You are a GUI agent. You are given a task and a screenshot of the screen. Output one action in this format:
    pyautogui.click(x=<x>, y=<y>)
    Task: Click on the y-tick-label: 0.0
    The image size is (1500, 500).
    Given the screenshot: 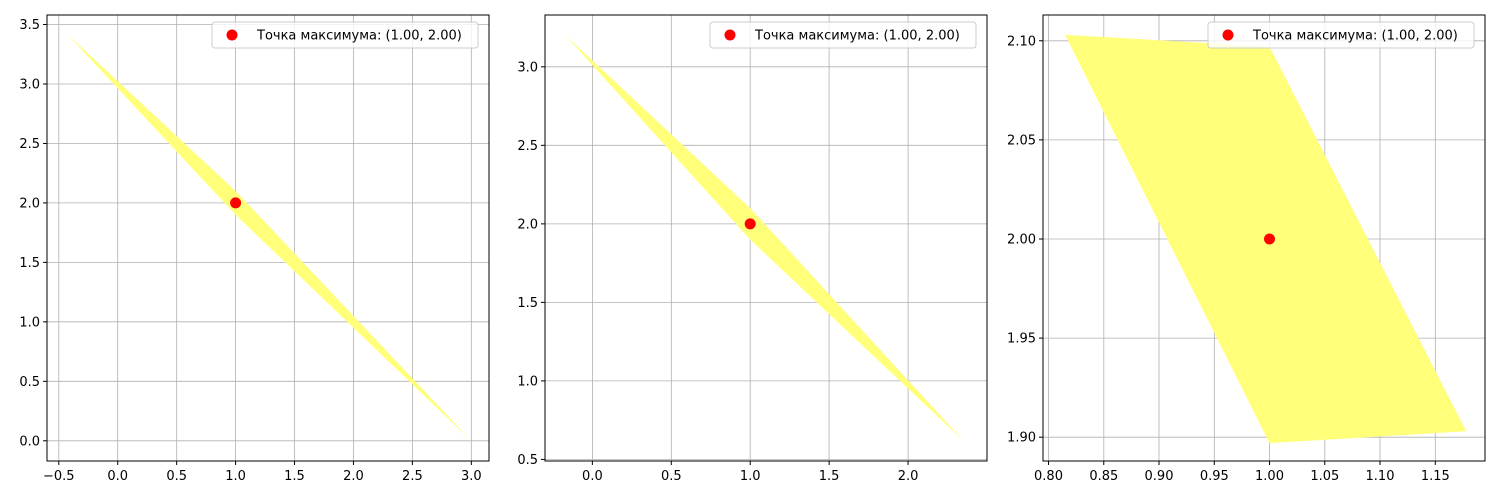 What is the action you would take?
    pyautogui.click(x=29, y=441)
    